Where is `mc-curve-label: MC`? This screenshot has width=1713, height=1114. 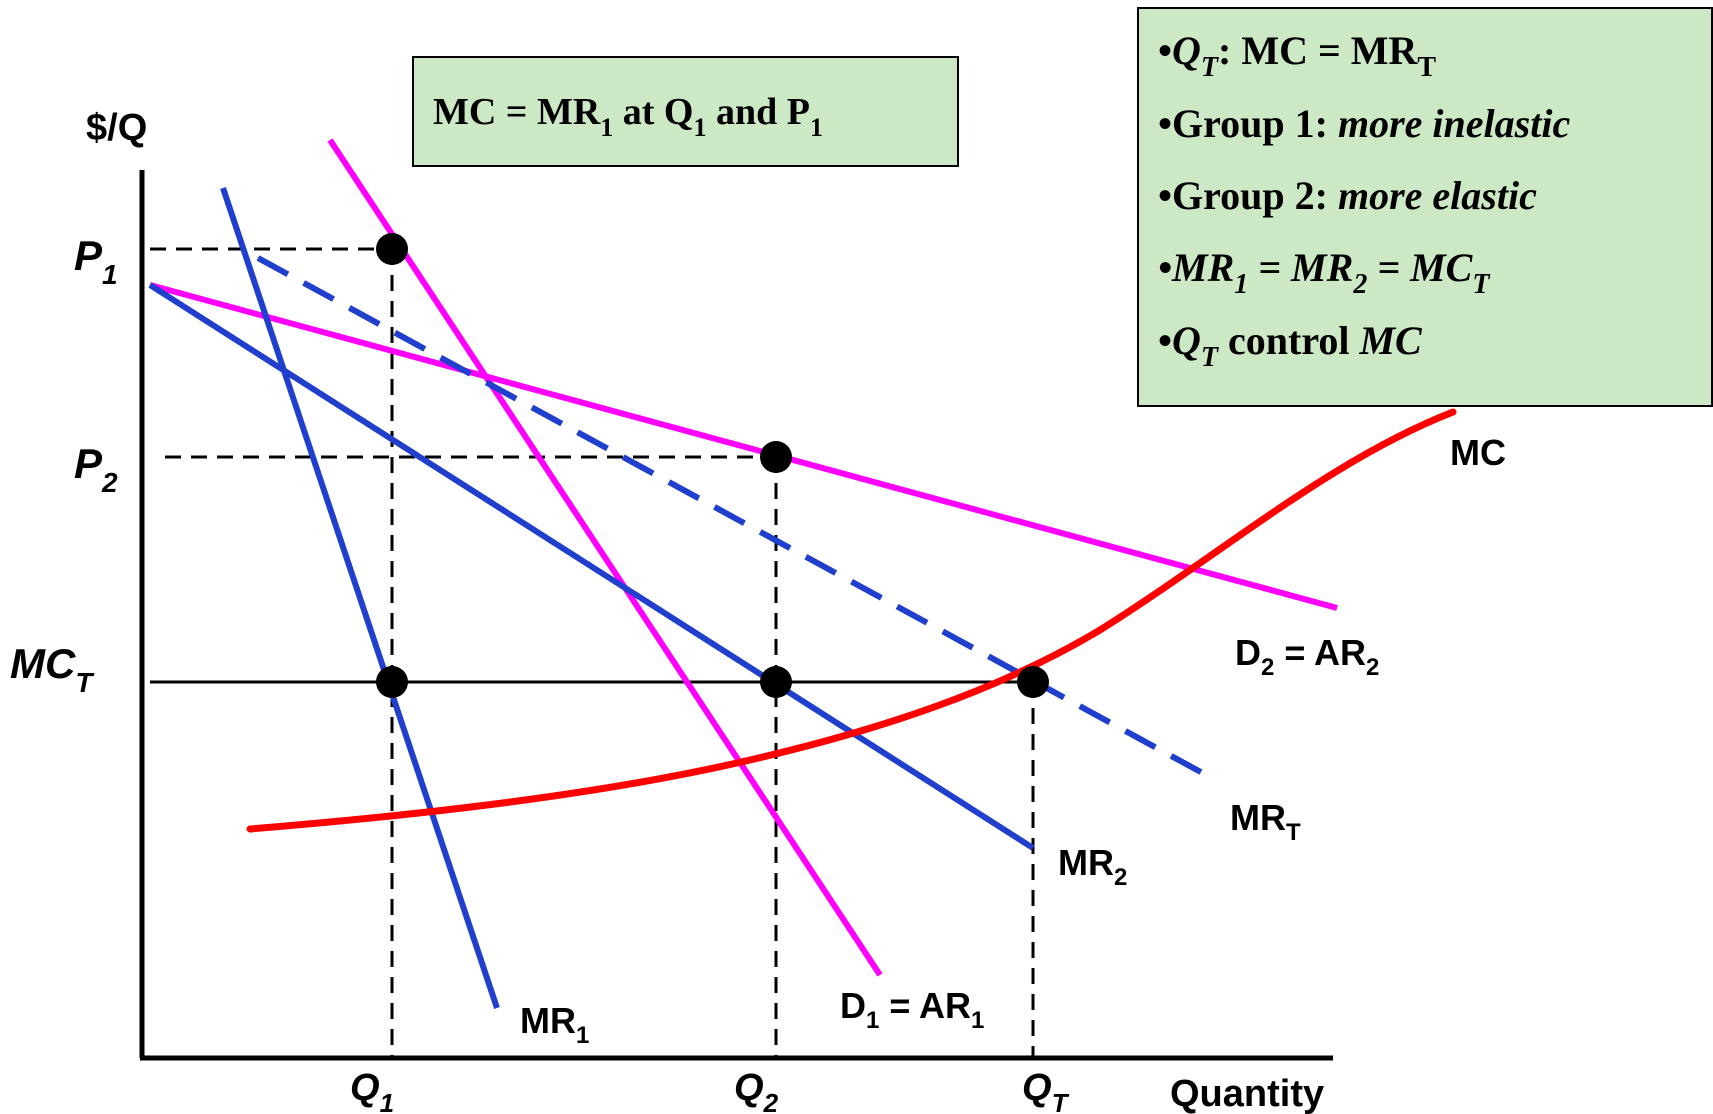 mc-curve-label: MC is located at coordinates (1478, 452).